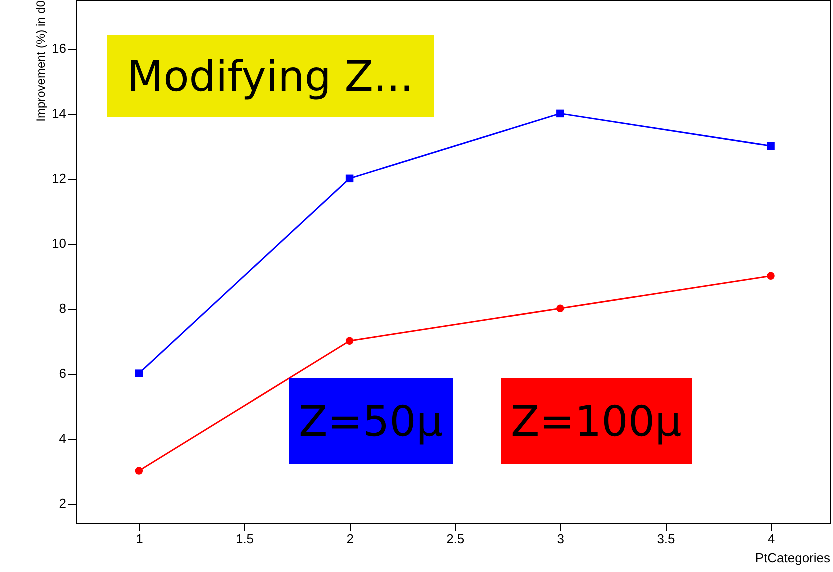  Describe the element at coordinates (62, 504) in the screenshot. I see `y-tick-label: 2` at that location.